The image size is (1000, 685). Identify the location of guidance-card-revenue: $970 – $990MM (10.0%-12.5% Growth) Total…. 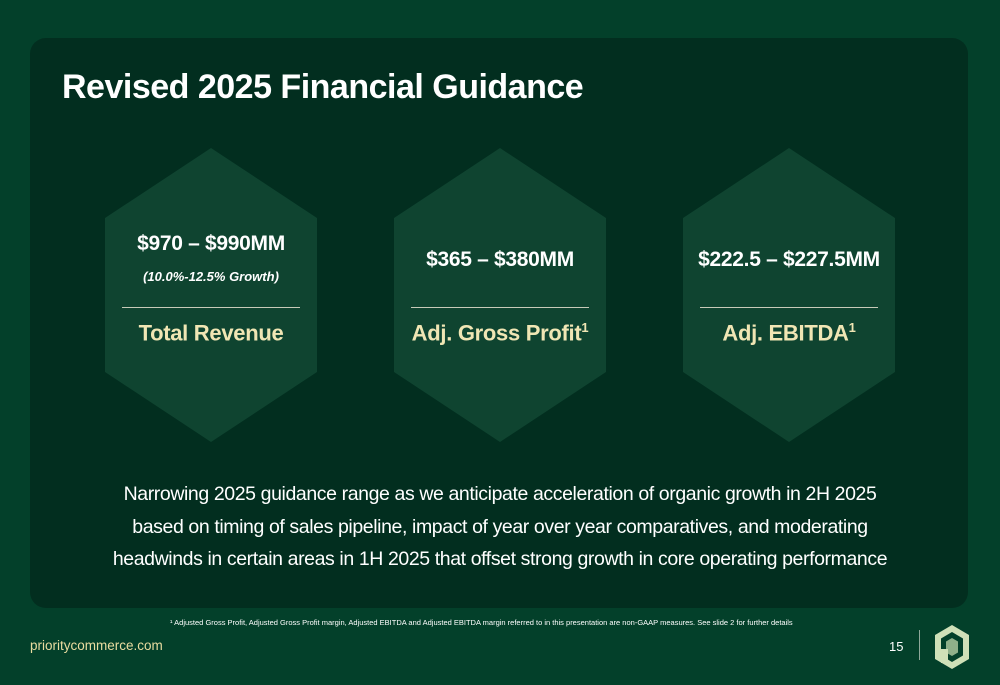
(211, 295).